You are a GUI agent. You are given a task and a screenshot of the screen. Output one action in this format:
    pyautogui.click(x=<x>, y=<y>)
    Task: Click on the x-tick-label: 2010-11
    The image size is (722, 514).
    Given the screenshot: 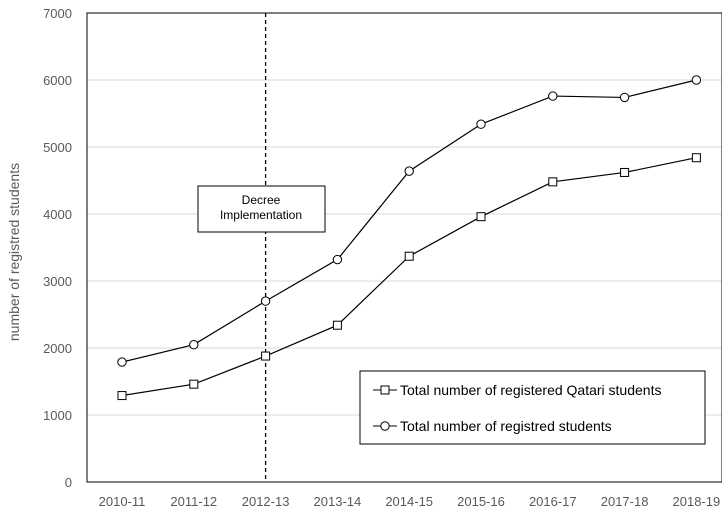 What is the action you would take?
    pyautogui.click(x=122, y=501)
    